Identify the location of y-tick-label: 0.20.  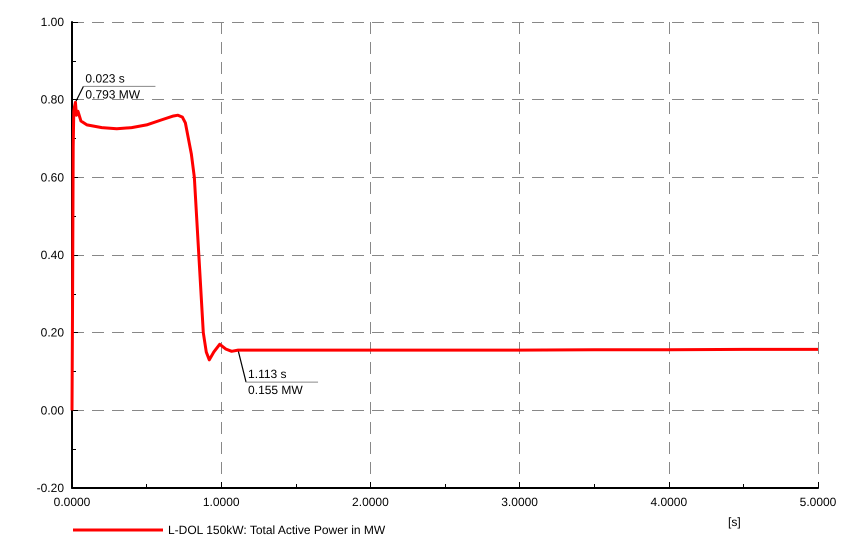
(52, 333).